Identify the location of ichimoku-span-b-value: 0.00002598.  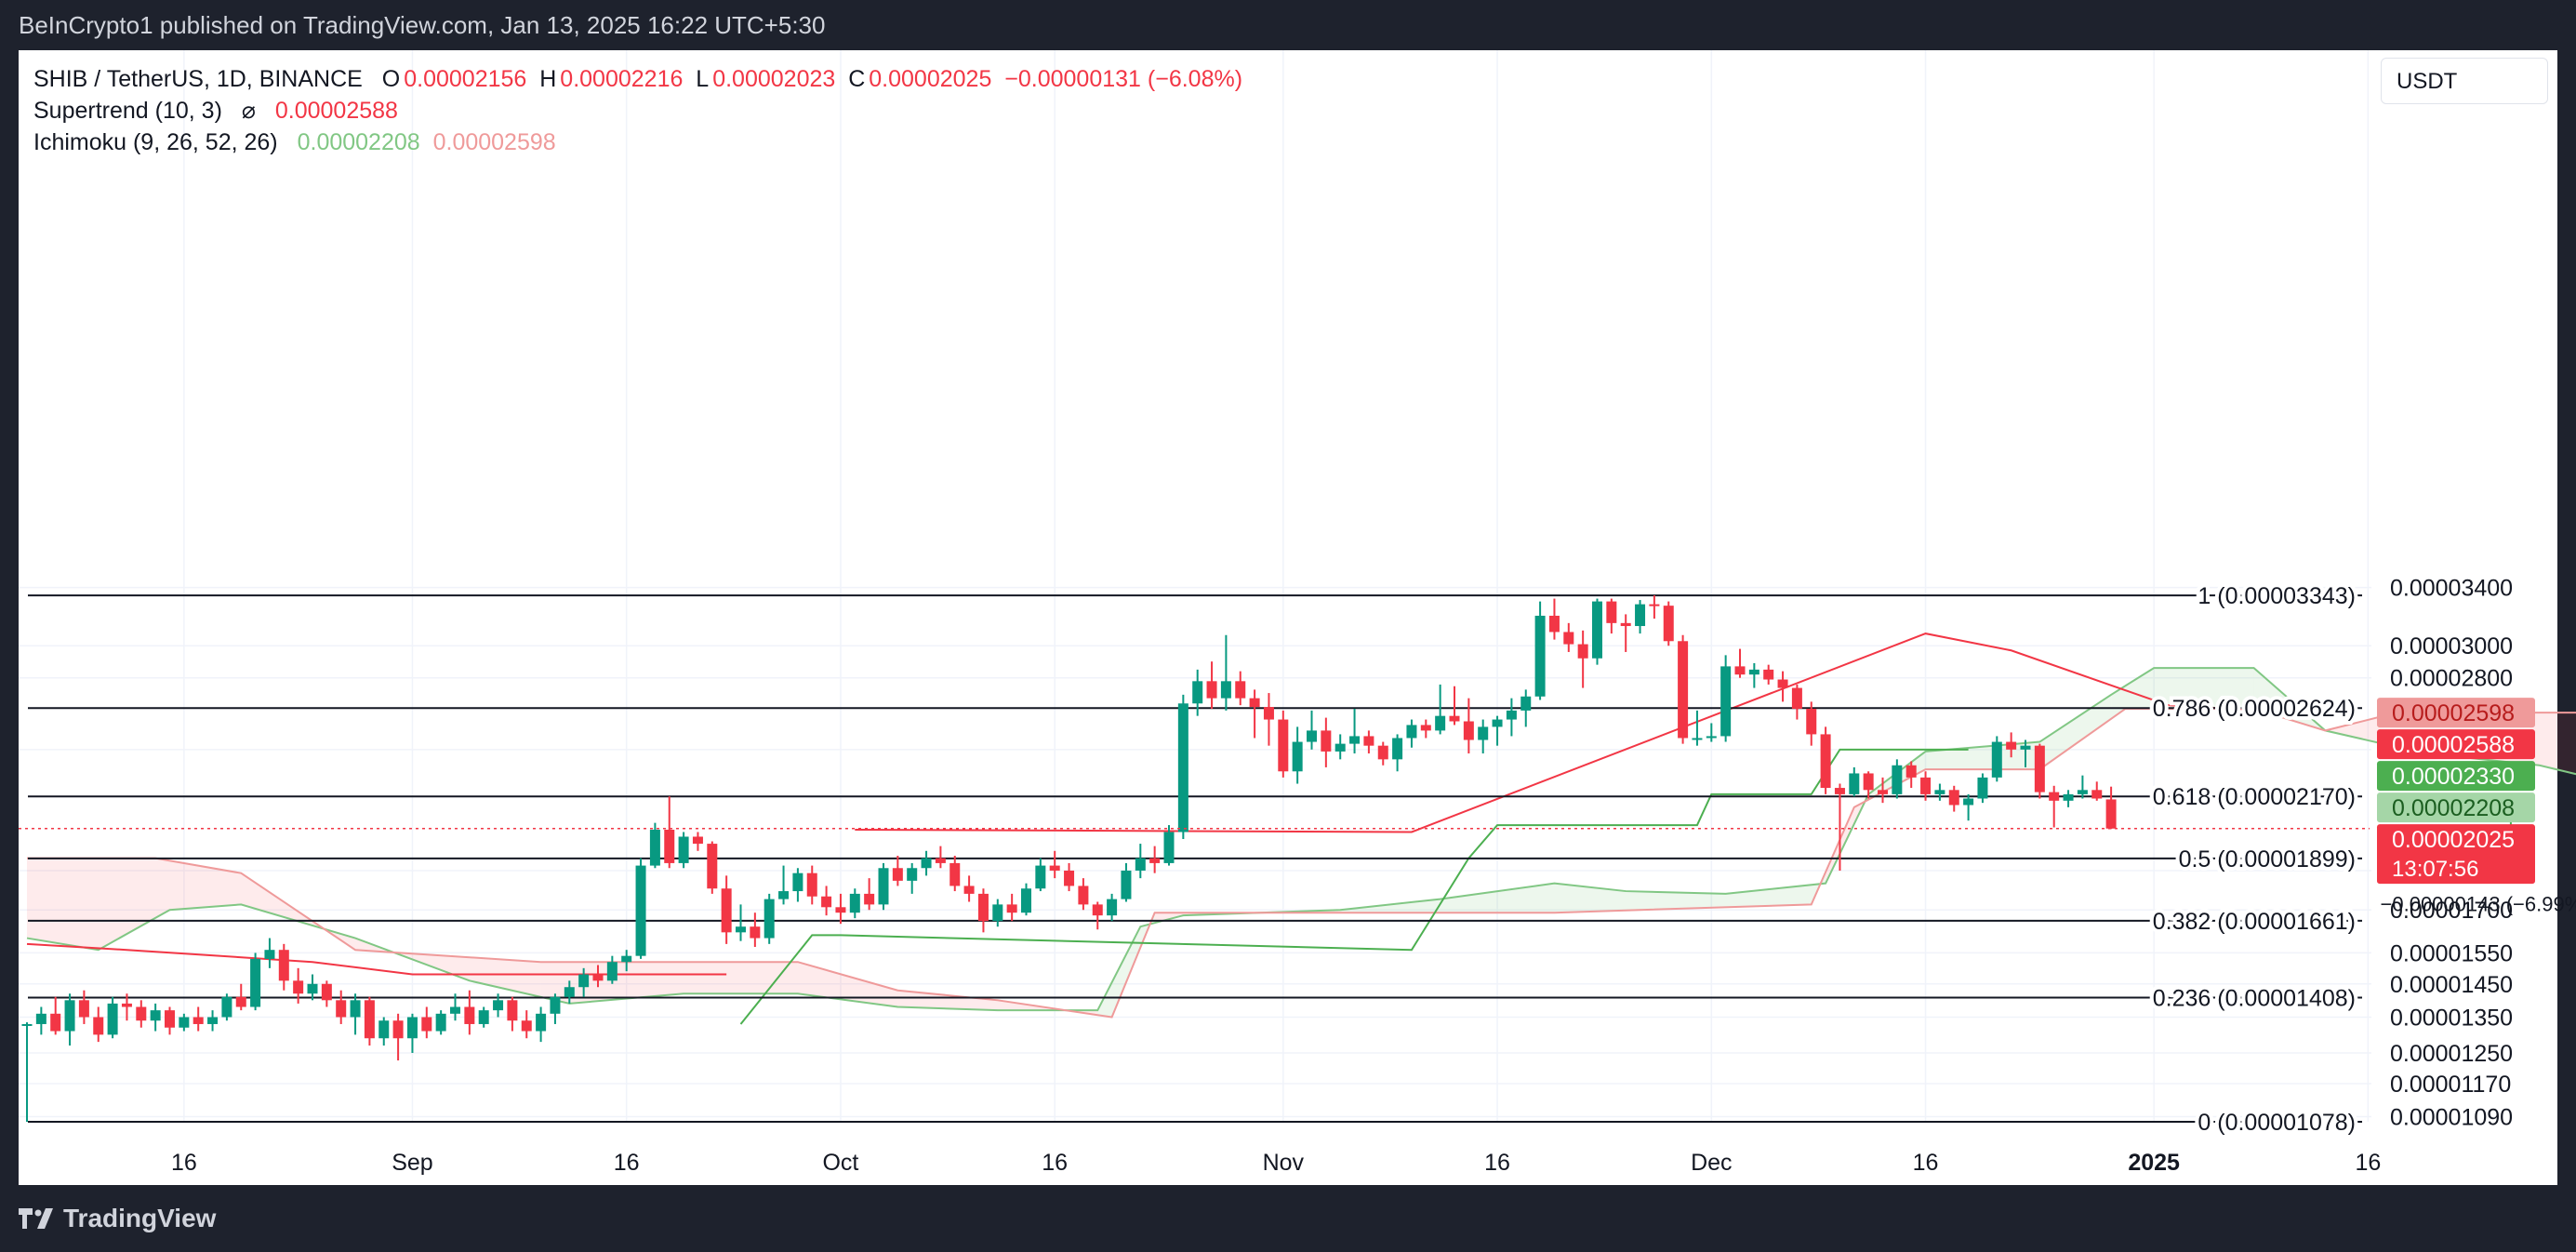
(494, 142).